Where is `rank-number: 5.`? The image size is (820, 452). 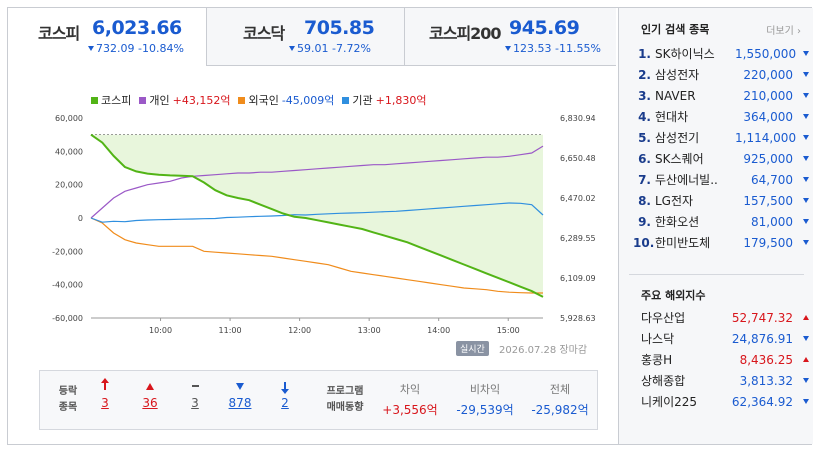 rank-number: 5. is located at coordinates (644, 137).